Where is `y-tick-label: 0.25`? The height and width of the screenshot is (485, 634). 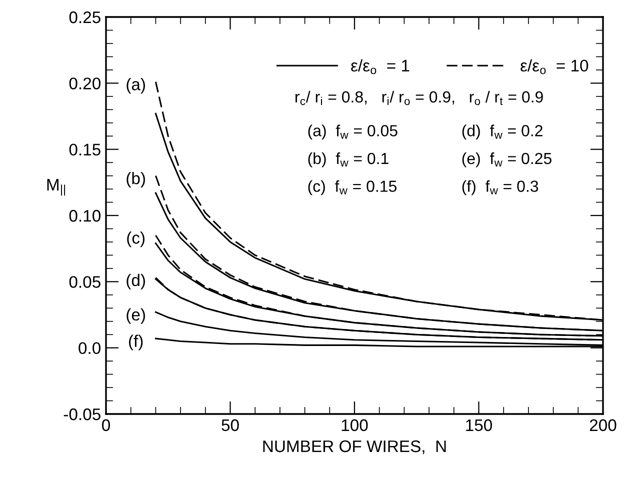
y-tick-label: 0.25 is located at coordinates (84, 17).